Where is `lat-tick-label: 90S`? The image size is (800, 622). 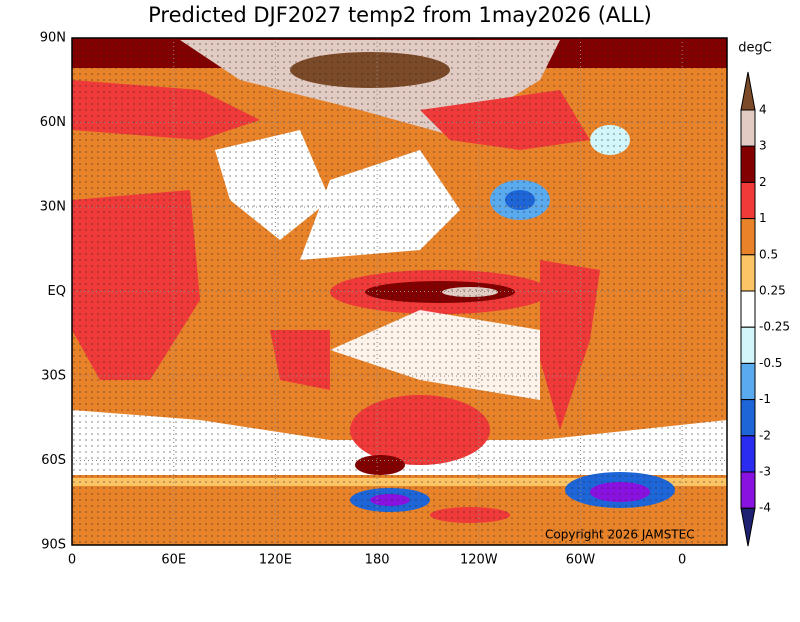
lat-tick-label: 90S is located at coordinates (53, 545).